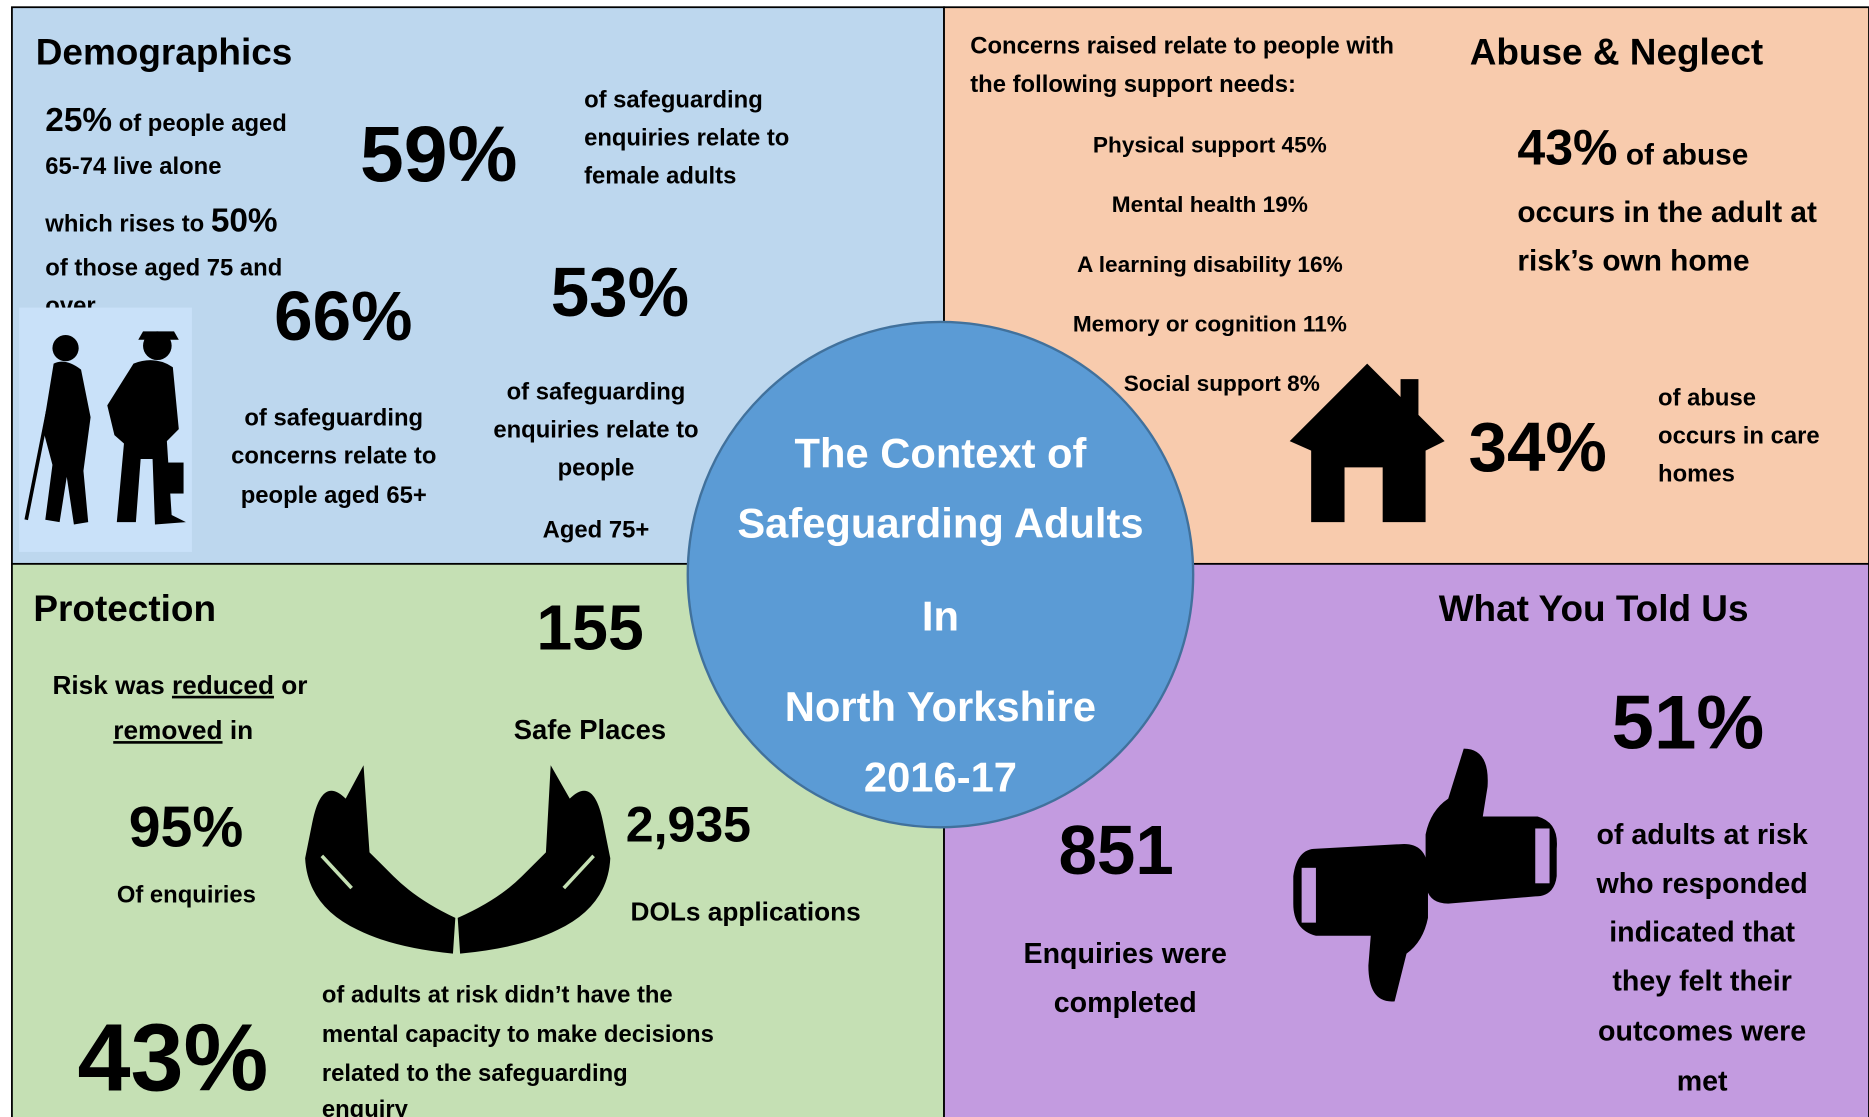 The height and width of the screenshot is (1117, 1869). Describe the element at coordinates (1594, 608) in the screenshot. I see `section-title: What You Told Us` at that location.